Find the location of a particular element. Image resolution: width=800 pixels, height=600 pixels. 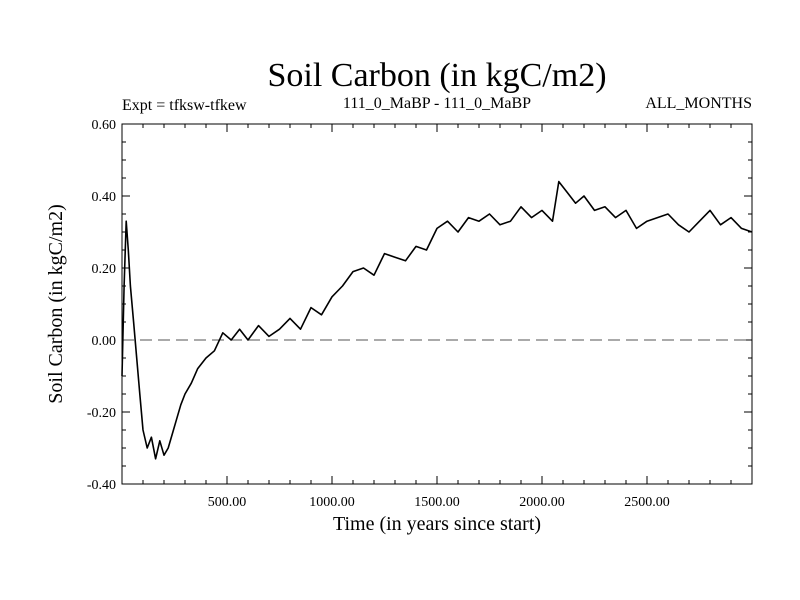

y-tick-label: -0.40 is located at coordinates (101, 485).